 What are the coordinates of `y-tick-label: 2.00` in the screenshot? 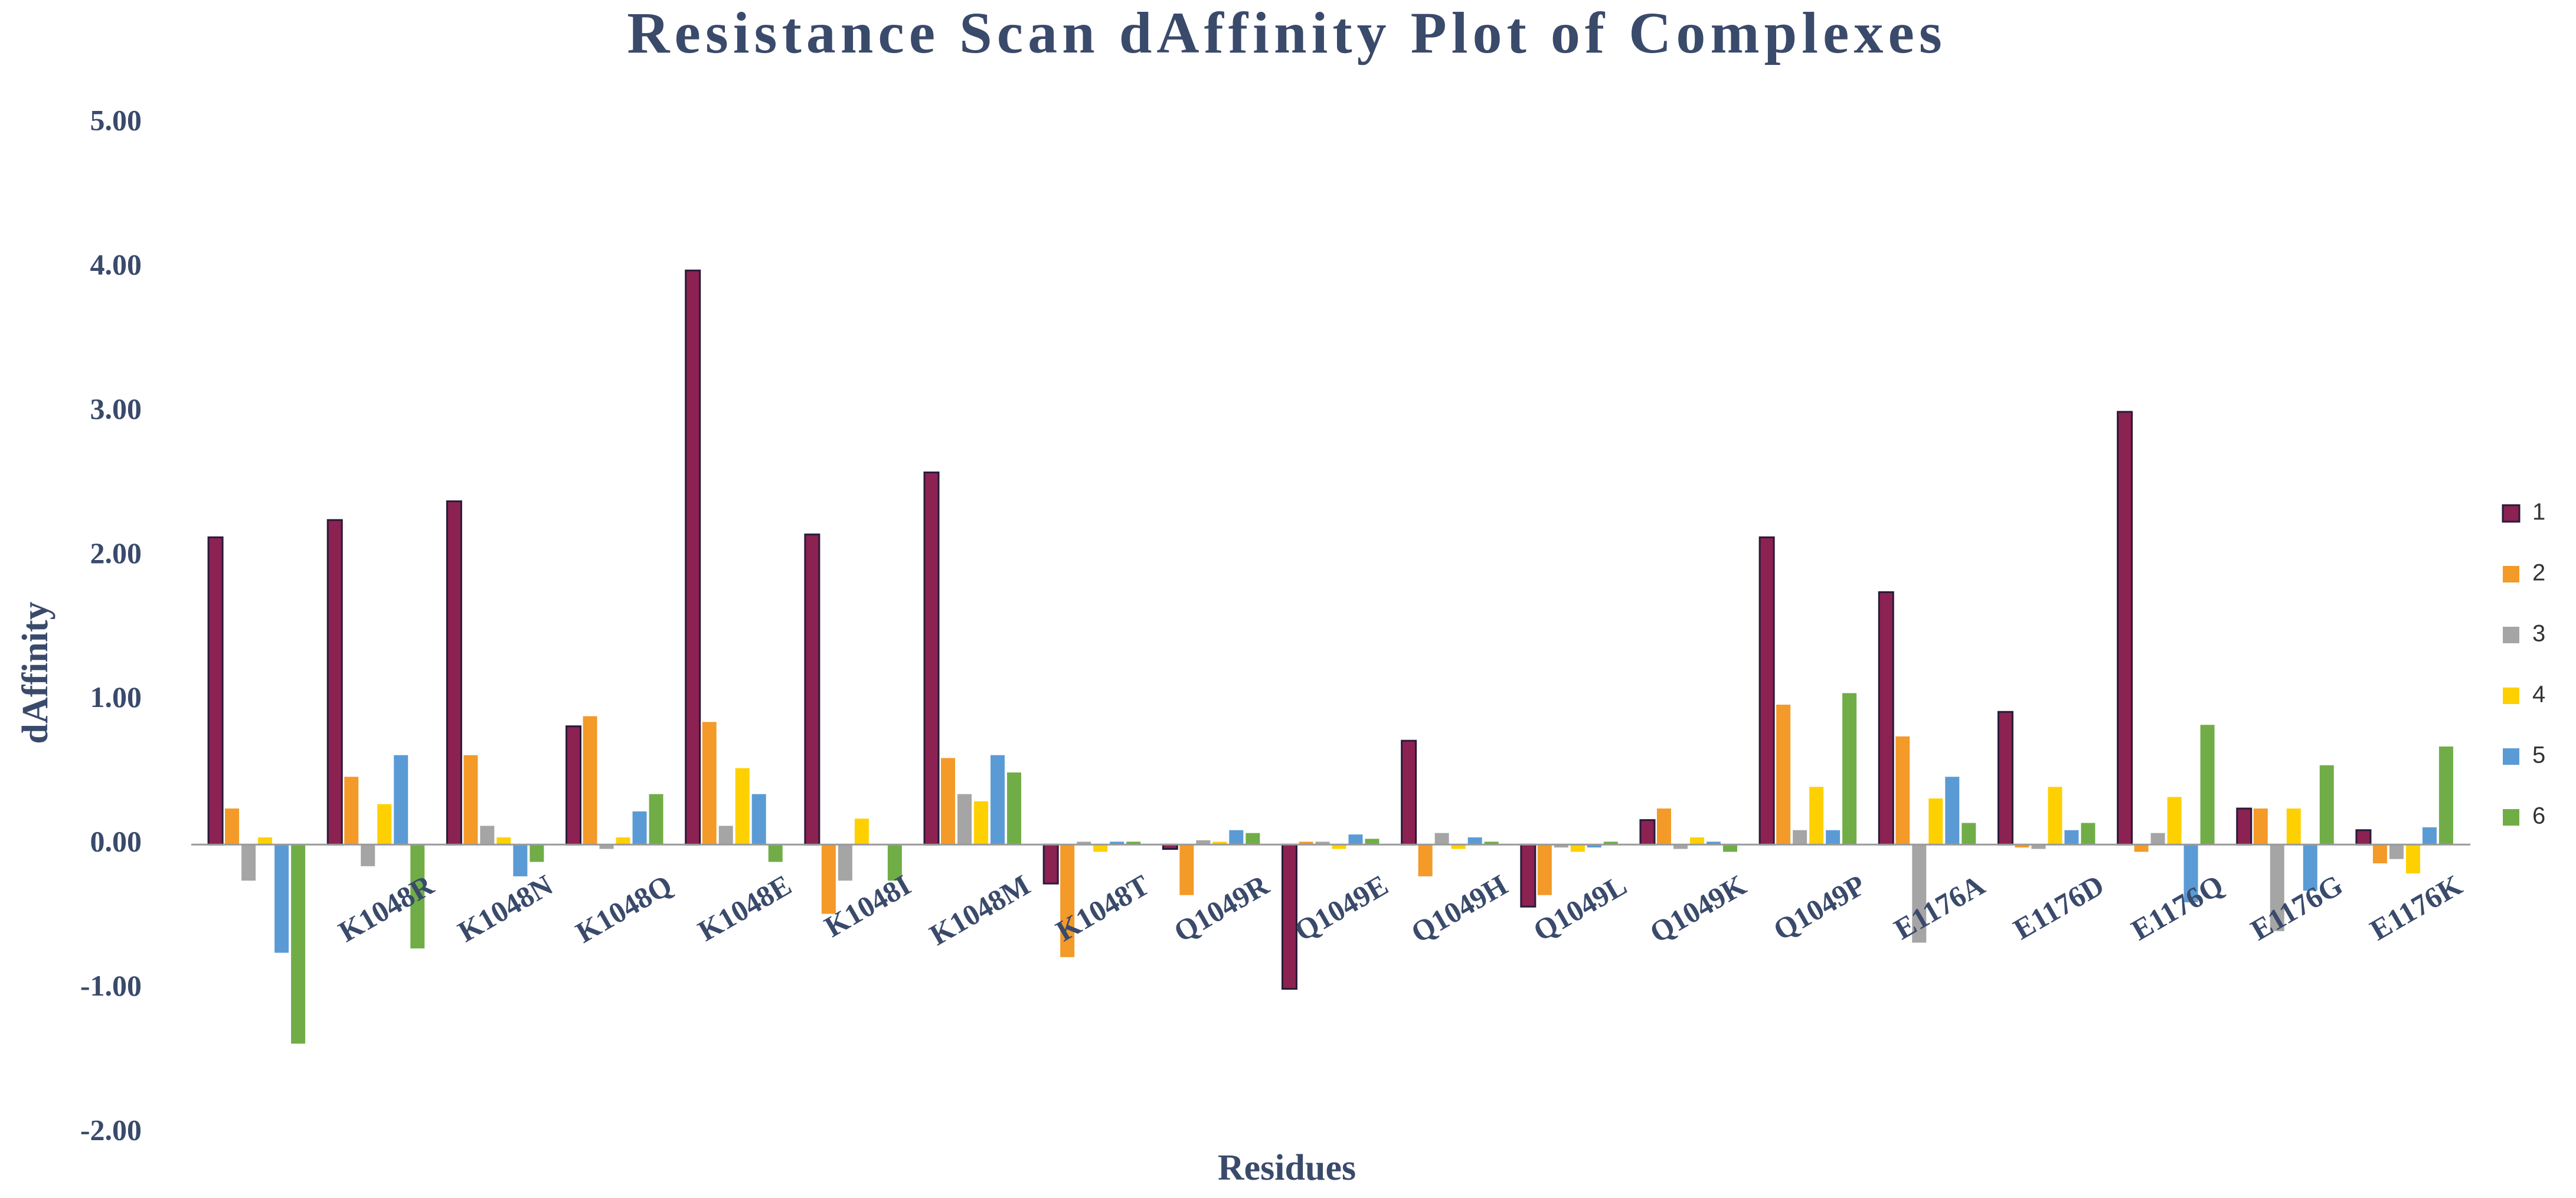 It's located at (116, 552).